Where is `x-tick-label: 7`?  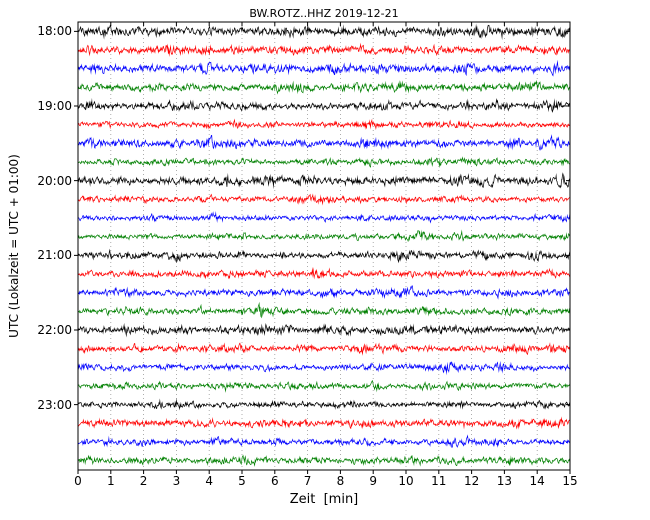 x-tick-label: 7 is located at coordinates (307, 481).